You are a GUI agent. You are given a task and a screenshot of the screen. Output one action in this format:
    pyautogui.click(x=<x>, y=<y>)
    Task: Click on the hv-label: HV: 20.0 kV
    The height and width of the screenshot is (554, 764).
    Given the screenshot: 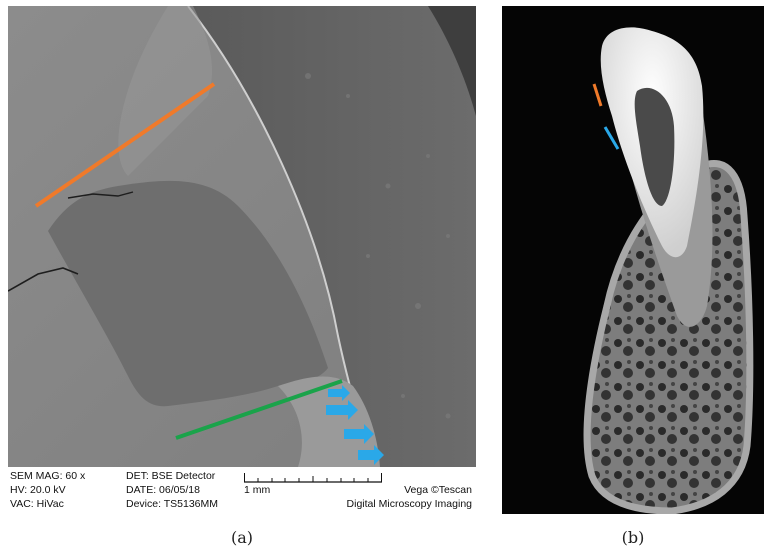 What is the action you would take?
    pyautogui.click(x=38, y=490)
    